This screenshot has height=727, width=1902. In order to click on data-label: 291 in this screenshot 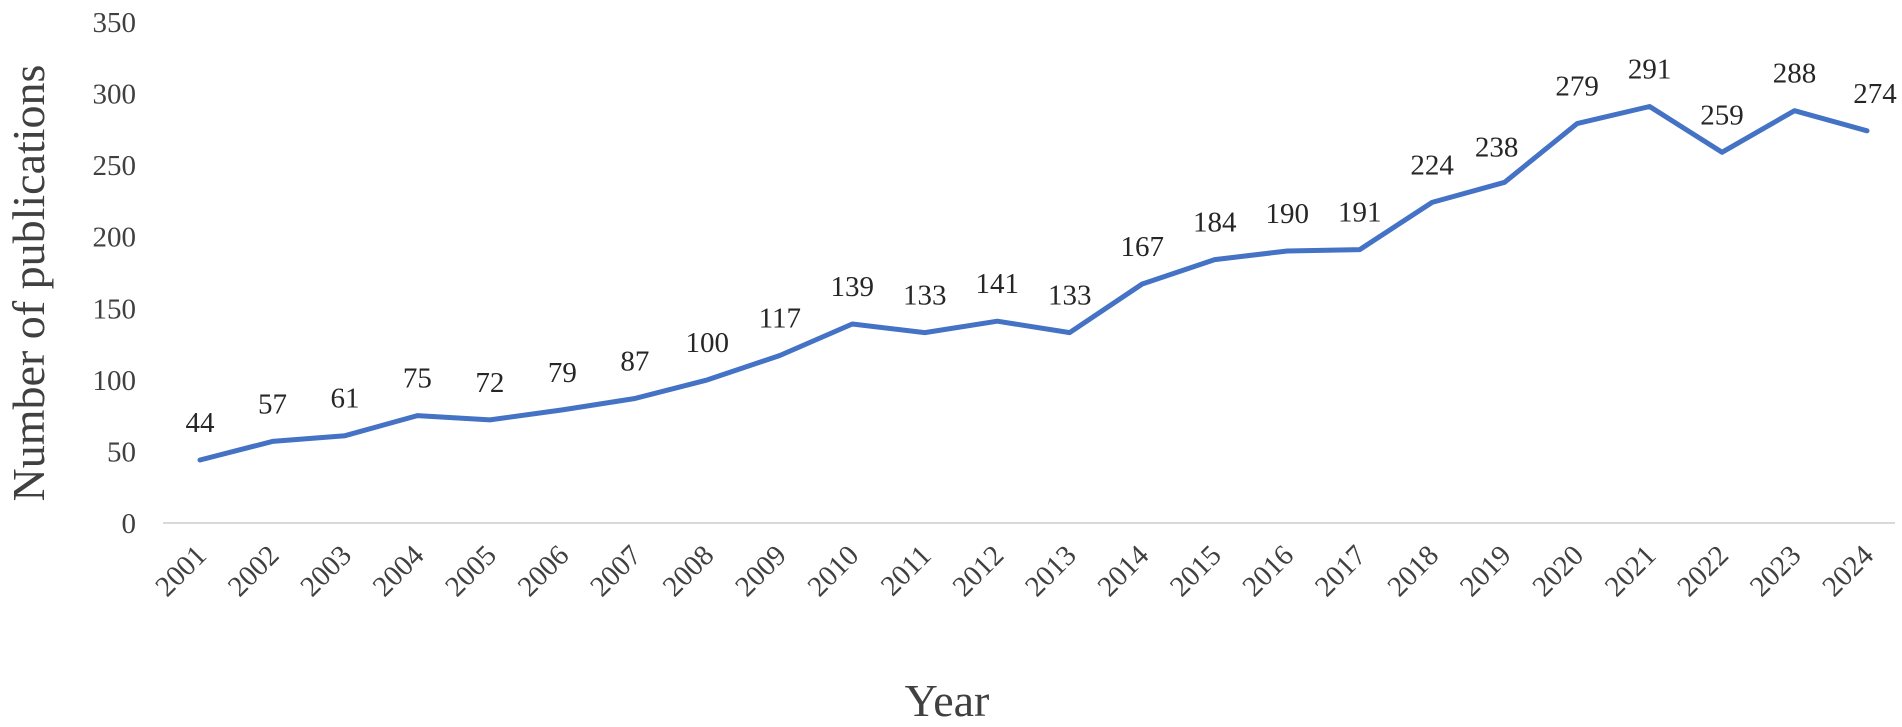, I will do `click(1650, 70)`.